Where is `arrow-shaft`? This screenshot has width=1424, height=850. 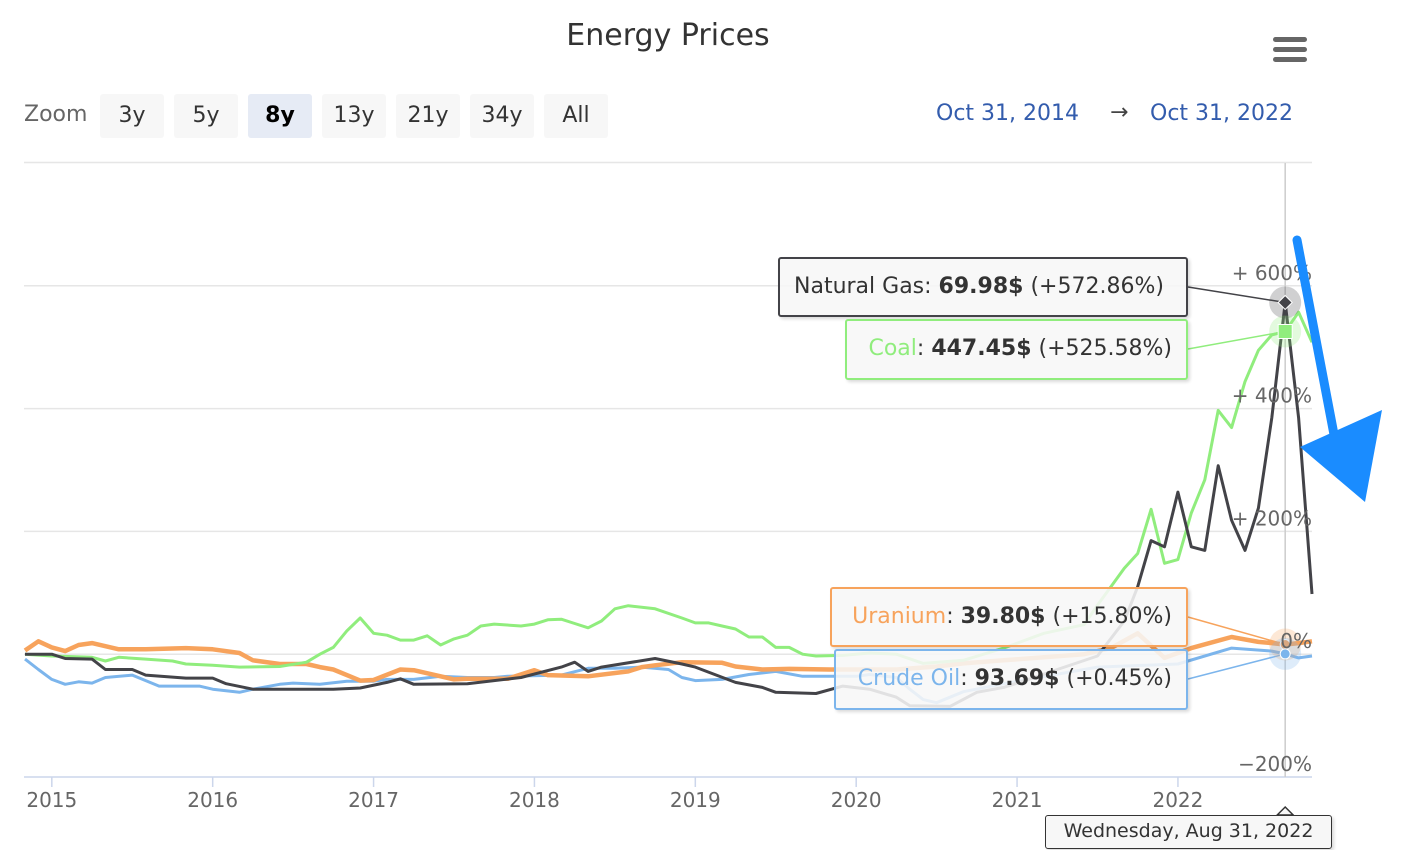
arrow-shaft is located at coordinates (1316, 342).